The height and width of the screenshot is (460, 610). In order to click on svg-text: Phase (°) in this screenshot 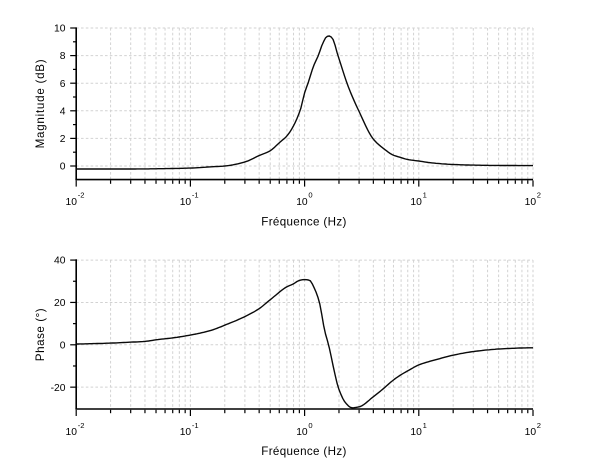, I will do `click(40, 334)`.